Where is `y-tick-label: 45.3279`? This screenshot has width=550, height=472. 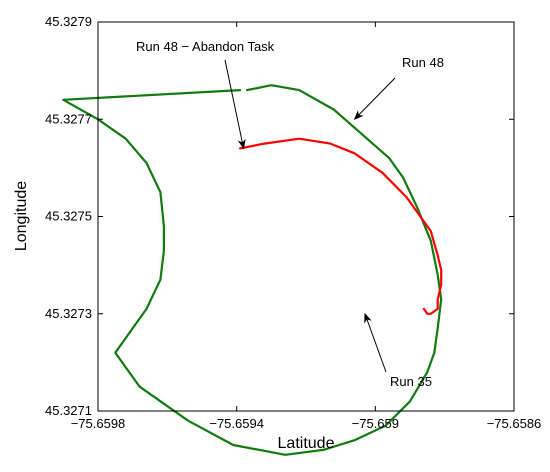 y-tick-label: 45.3279 is located at coordinates (68, 21).